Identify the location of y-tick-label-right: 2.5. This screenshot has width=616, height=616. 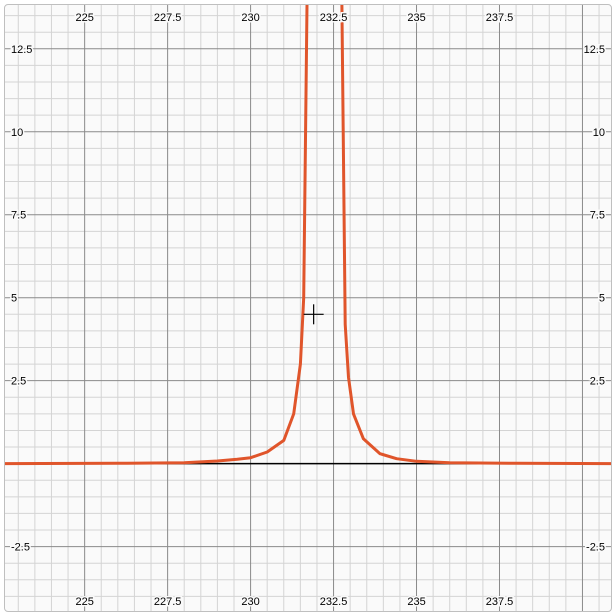
(597, 382).